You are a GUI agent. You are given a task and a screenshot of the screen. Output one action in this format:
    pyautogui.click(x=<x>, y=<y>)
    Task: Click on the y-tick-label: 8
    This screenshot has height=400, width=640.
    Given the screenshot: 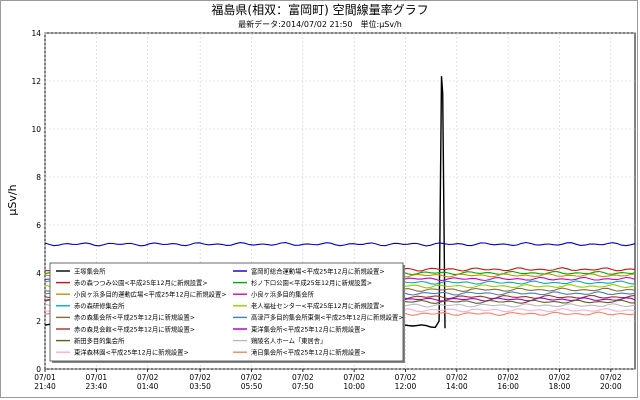 What is the action you would take?
    pyautogui.click(x=38, y=177)
    